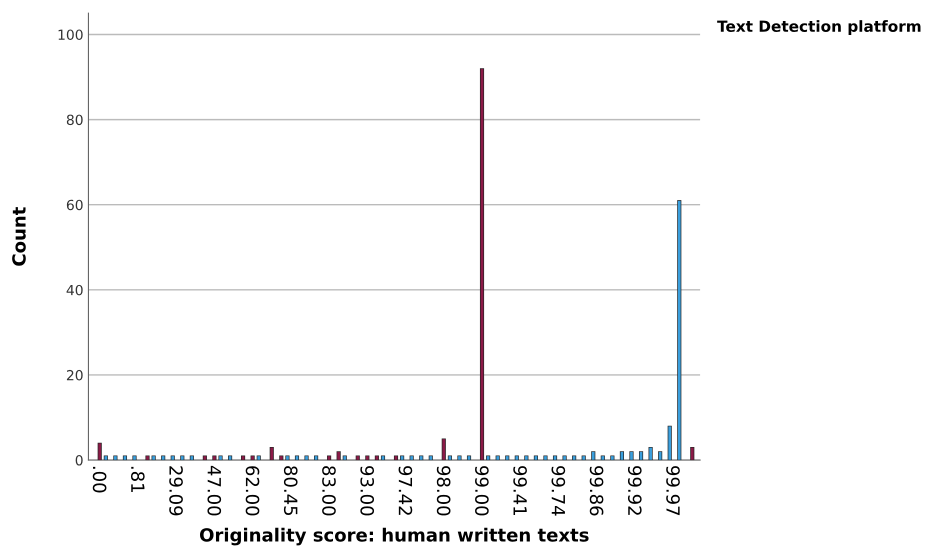 Image resolution: width=931 pixels, height=551 pixels. I want to click on x-tick-label: 62.00, so click(253, 491).